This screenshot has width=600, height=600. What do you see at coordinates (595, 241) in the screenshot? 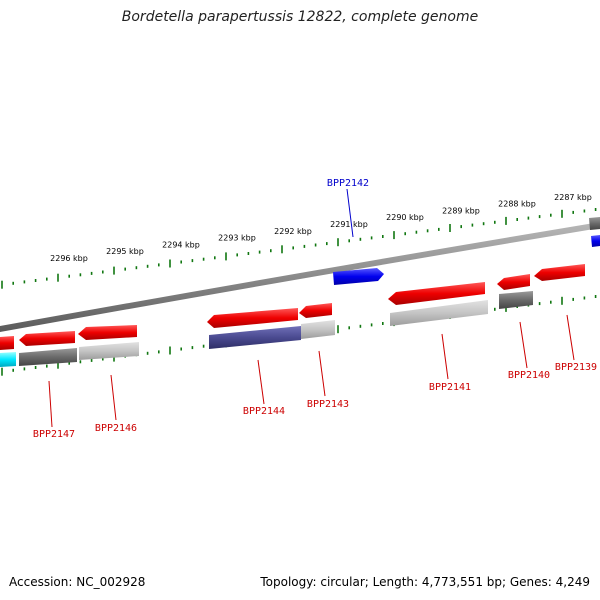
I see `gene-blue-right-edge-arrow` at bounding box center [595, 241].